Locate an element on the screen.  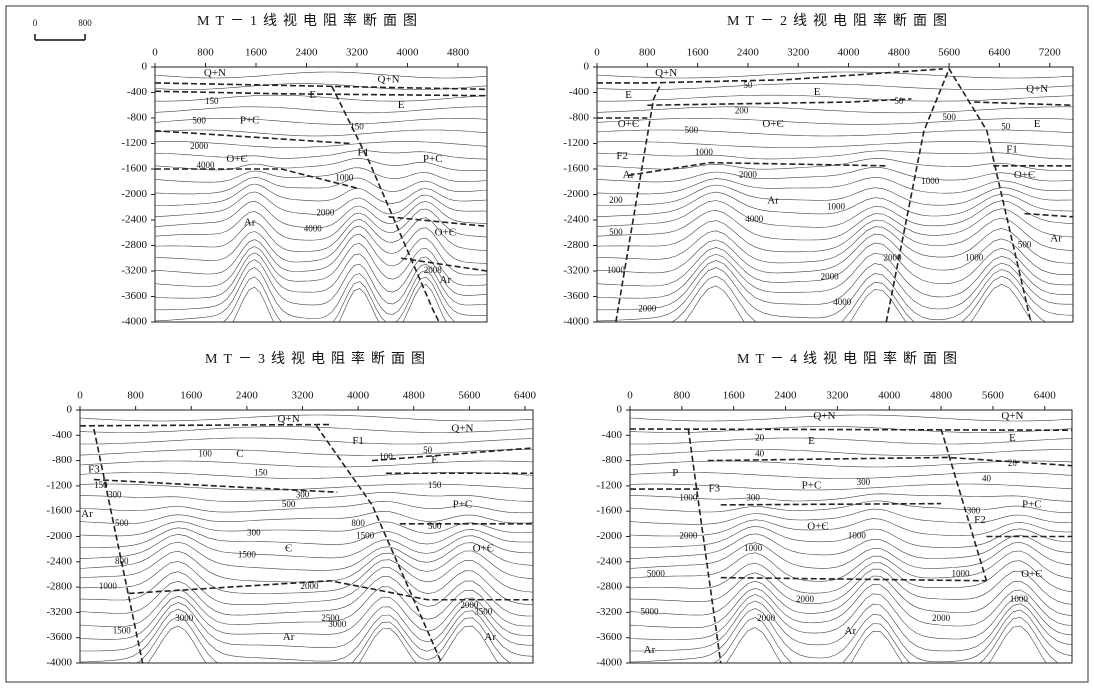
chart-title: MT－1线视电阻率断面图 is located at coordinates (310, 20).